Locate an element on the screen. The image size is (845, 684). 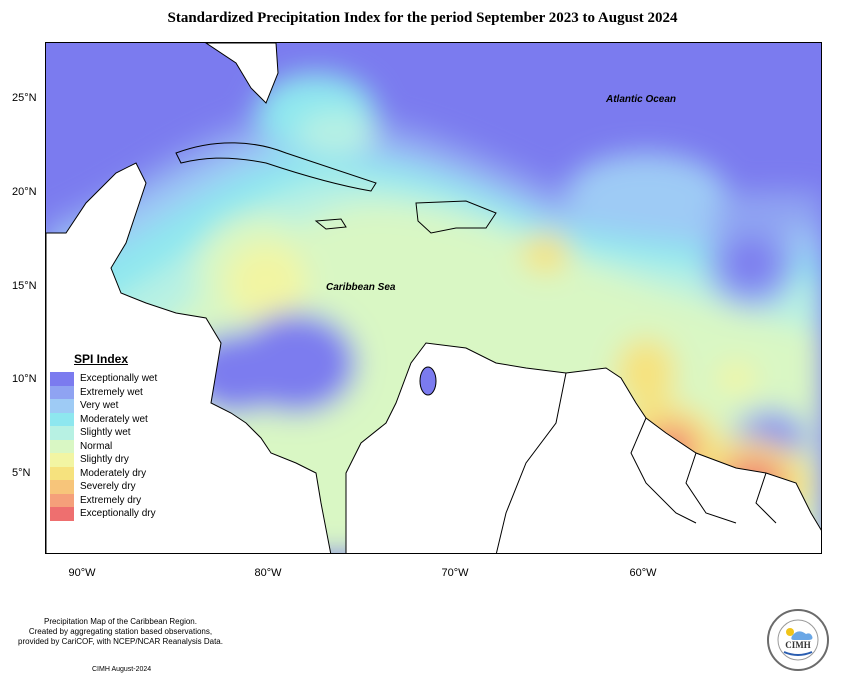
cimh-logo-icon: CIMH is located at coordinates (798, 640).